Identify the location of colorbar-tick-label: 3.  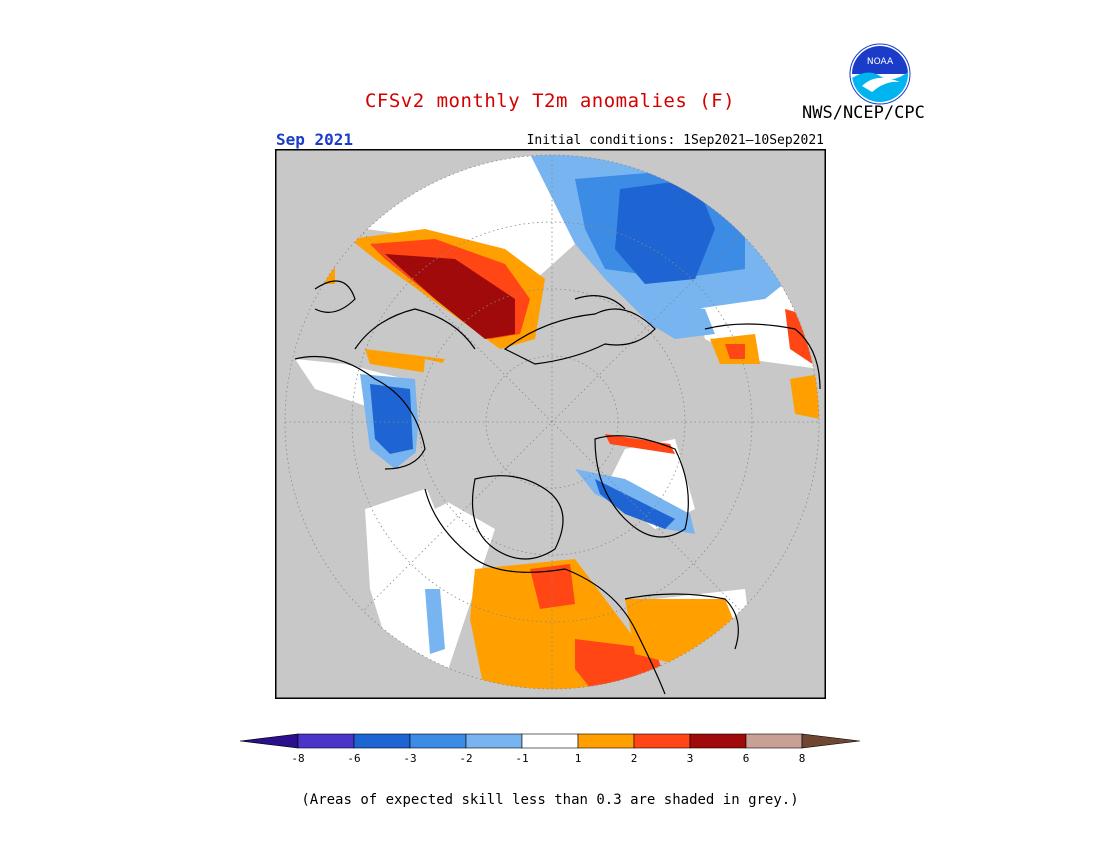
(690, 758).